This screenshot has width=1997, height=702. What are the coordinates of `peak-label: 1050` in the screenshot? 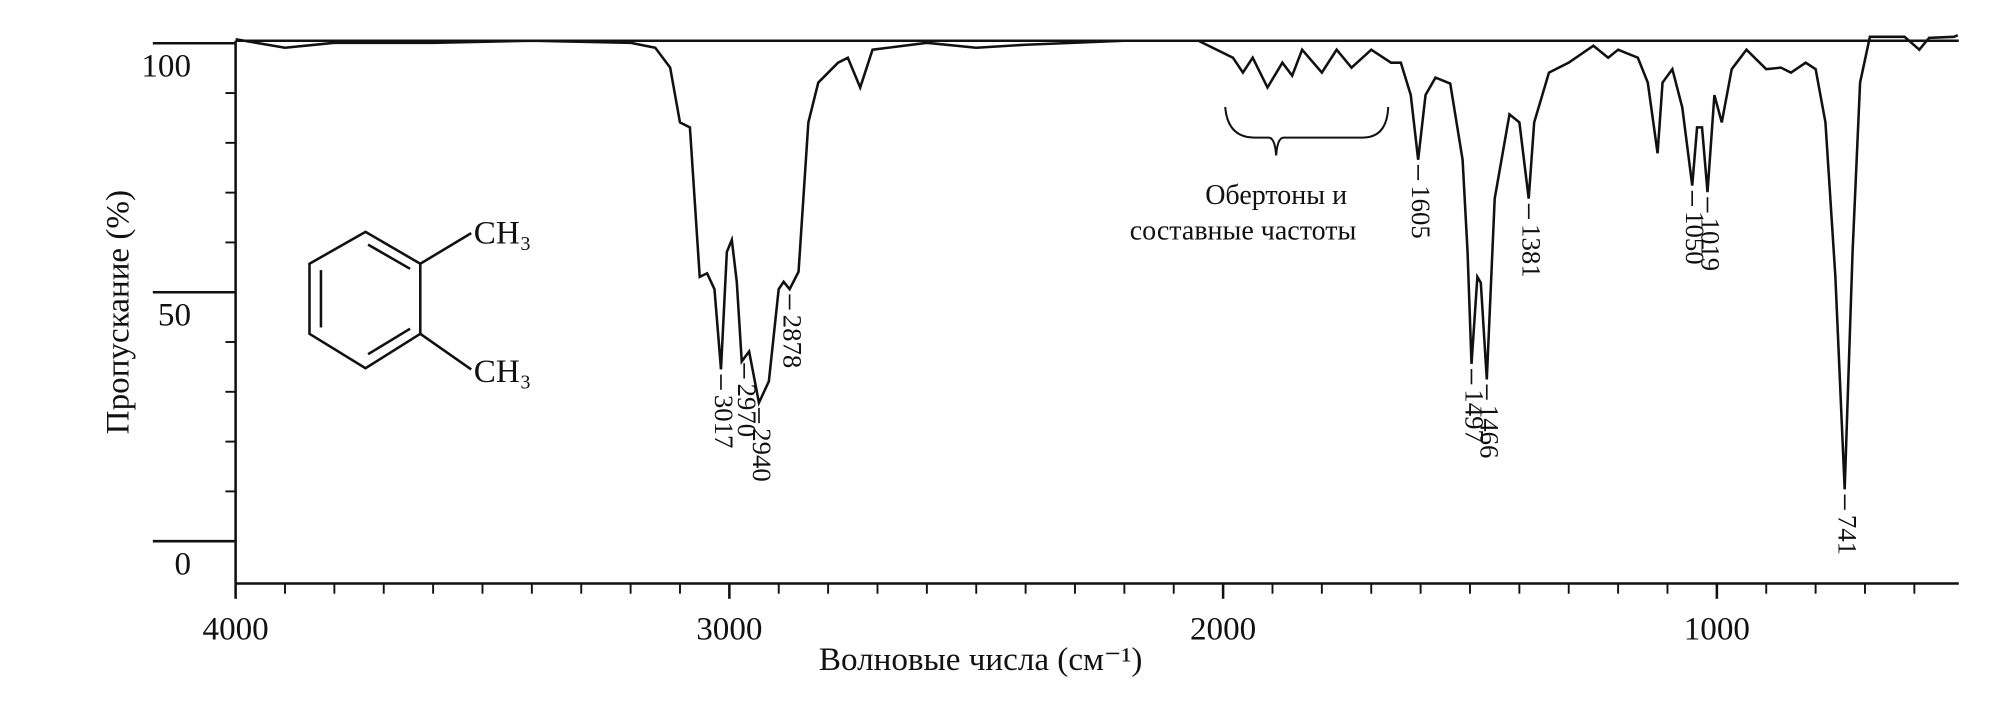 It's located at (1695, 238).